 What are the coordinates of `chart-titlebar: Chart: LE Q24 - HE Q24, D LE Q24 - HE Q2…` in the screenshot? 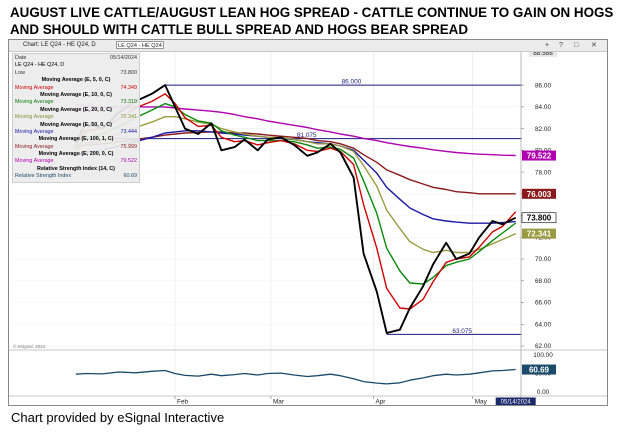 It's located at (308, 46).